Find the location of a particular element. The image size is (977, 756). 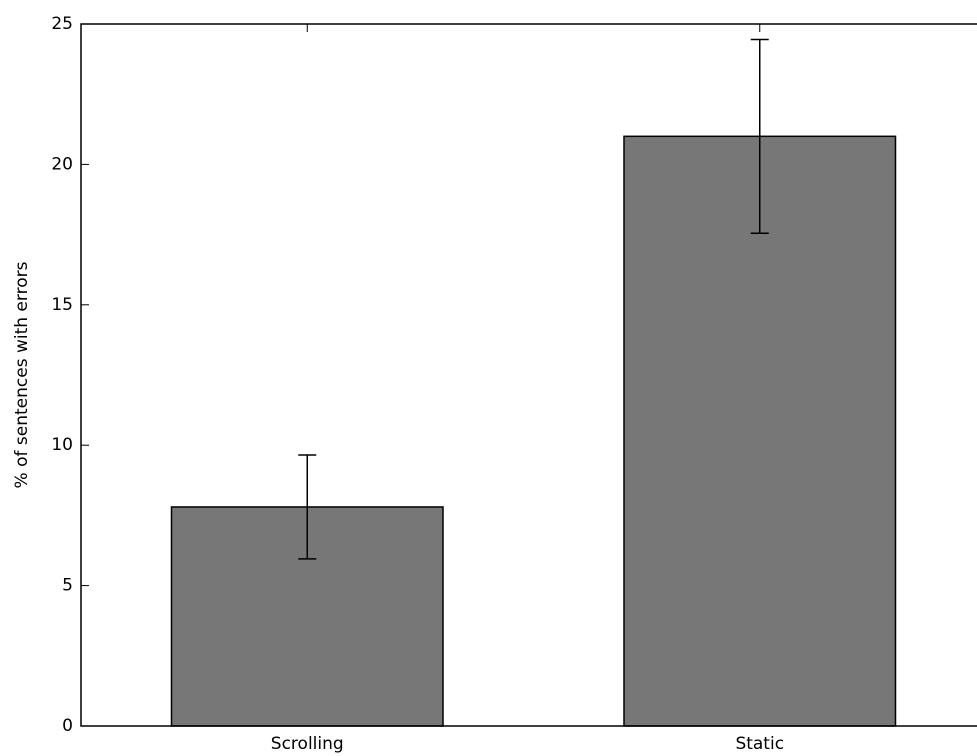

x-tick-label: Scrolling is located at coordinates (307, 744).